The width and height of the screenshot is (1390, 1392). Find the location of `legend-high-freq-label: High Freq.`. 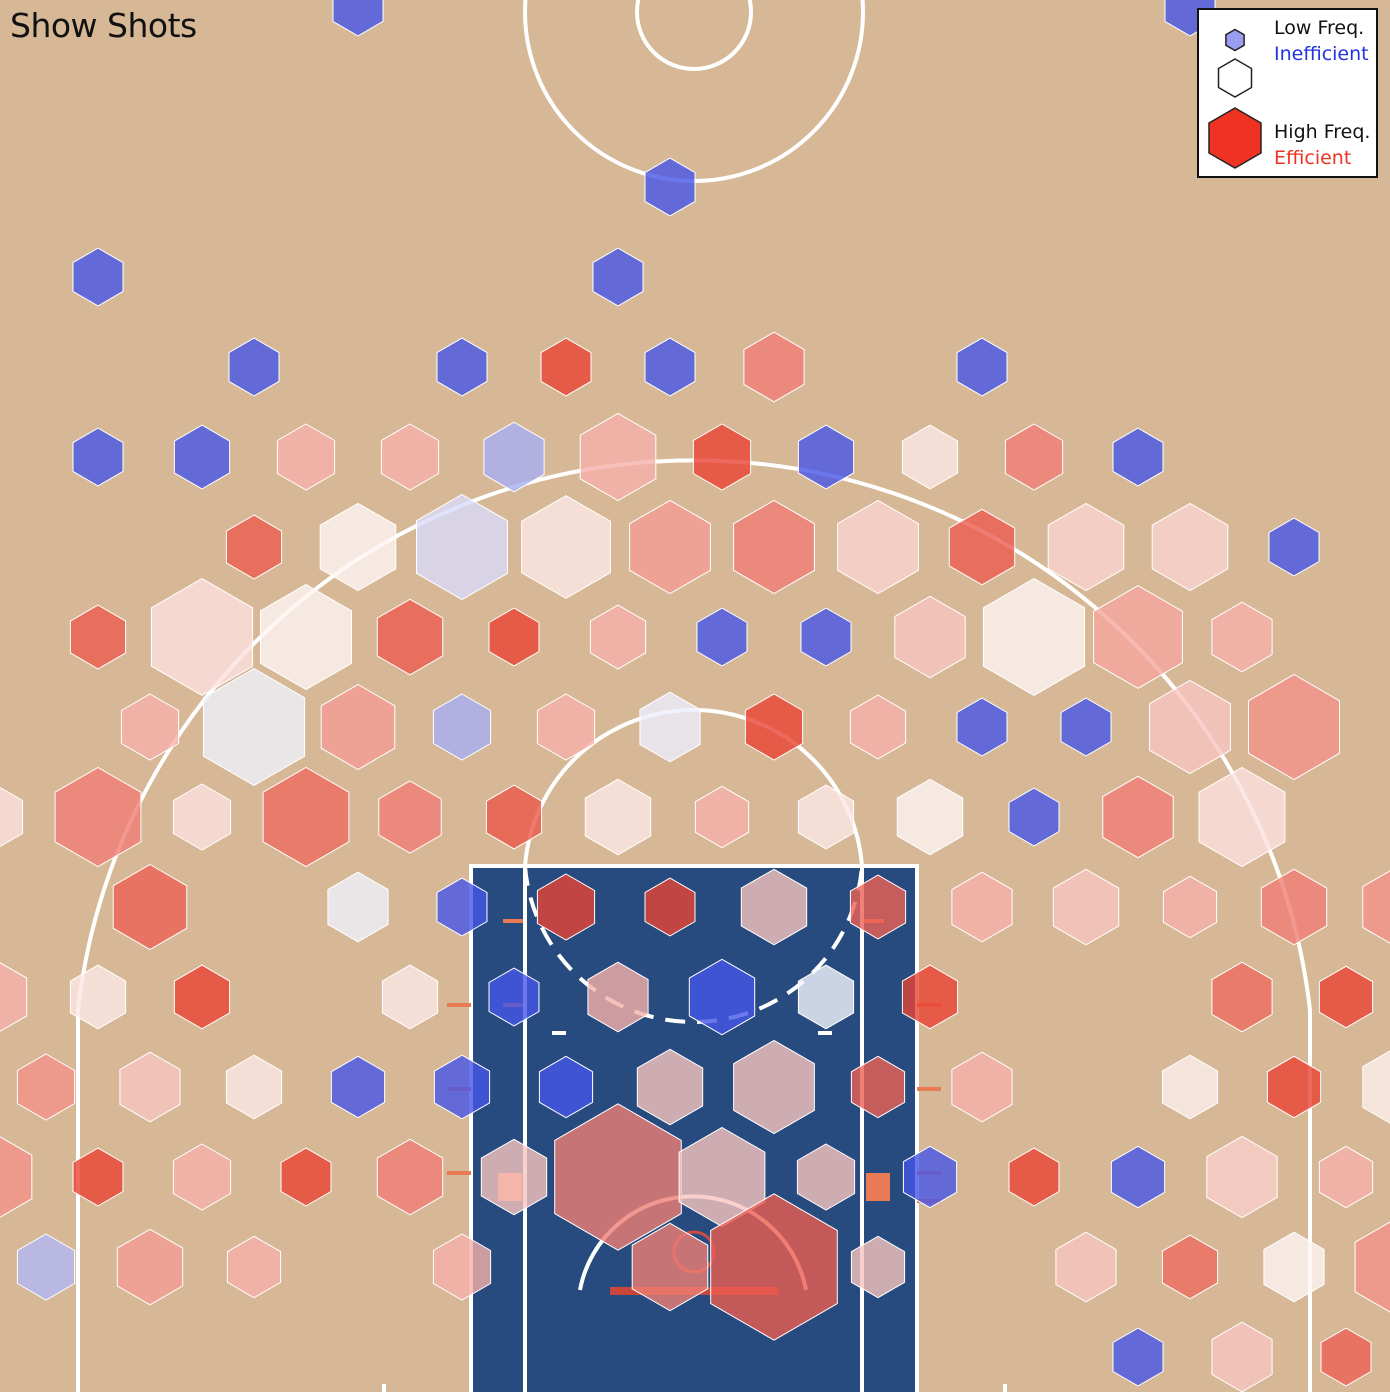

legend-high-freq-label: High Freq. is located at coordinates (1322, 132).